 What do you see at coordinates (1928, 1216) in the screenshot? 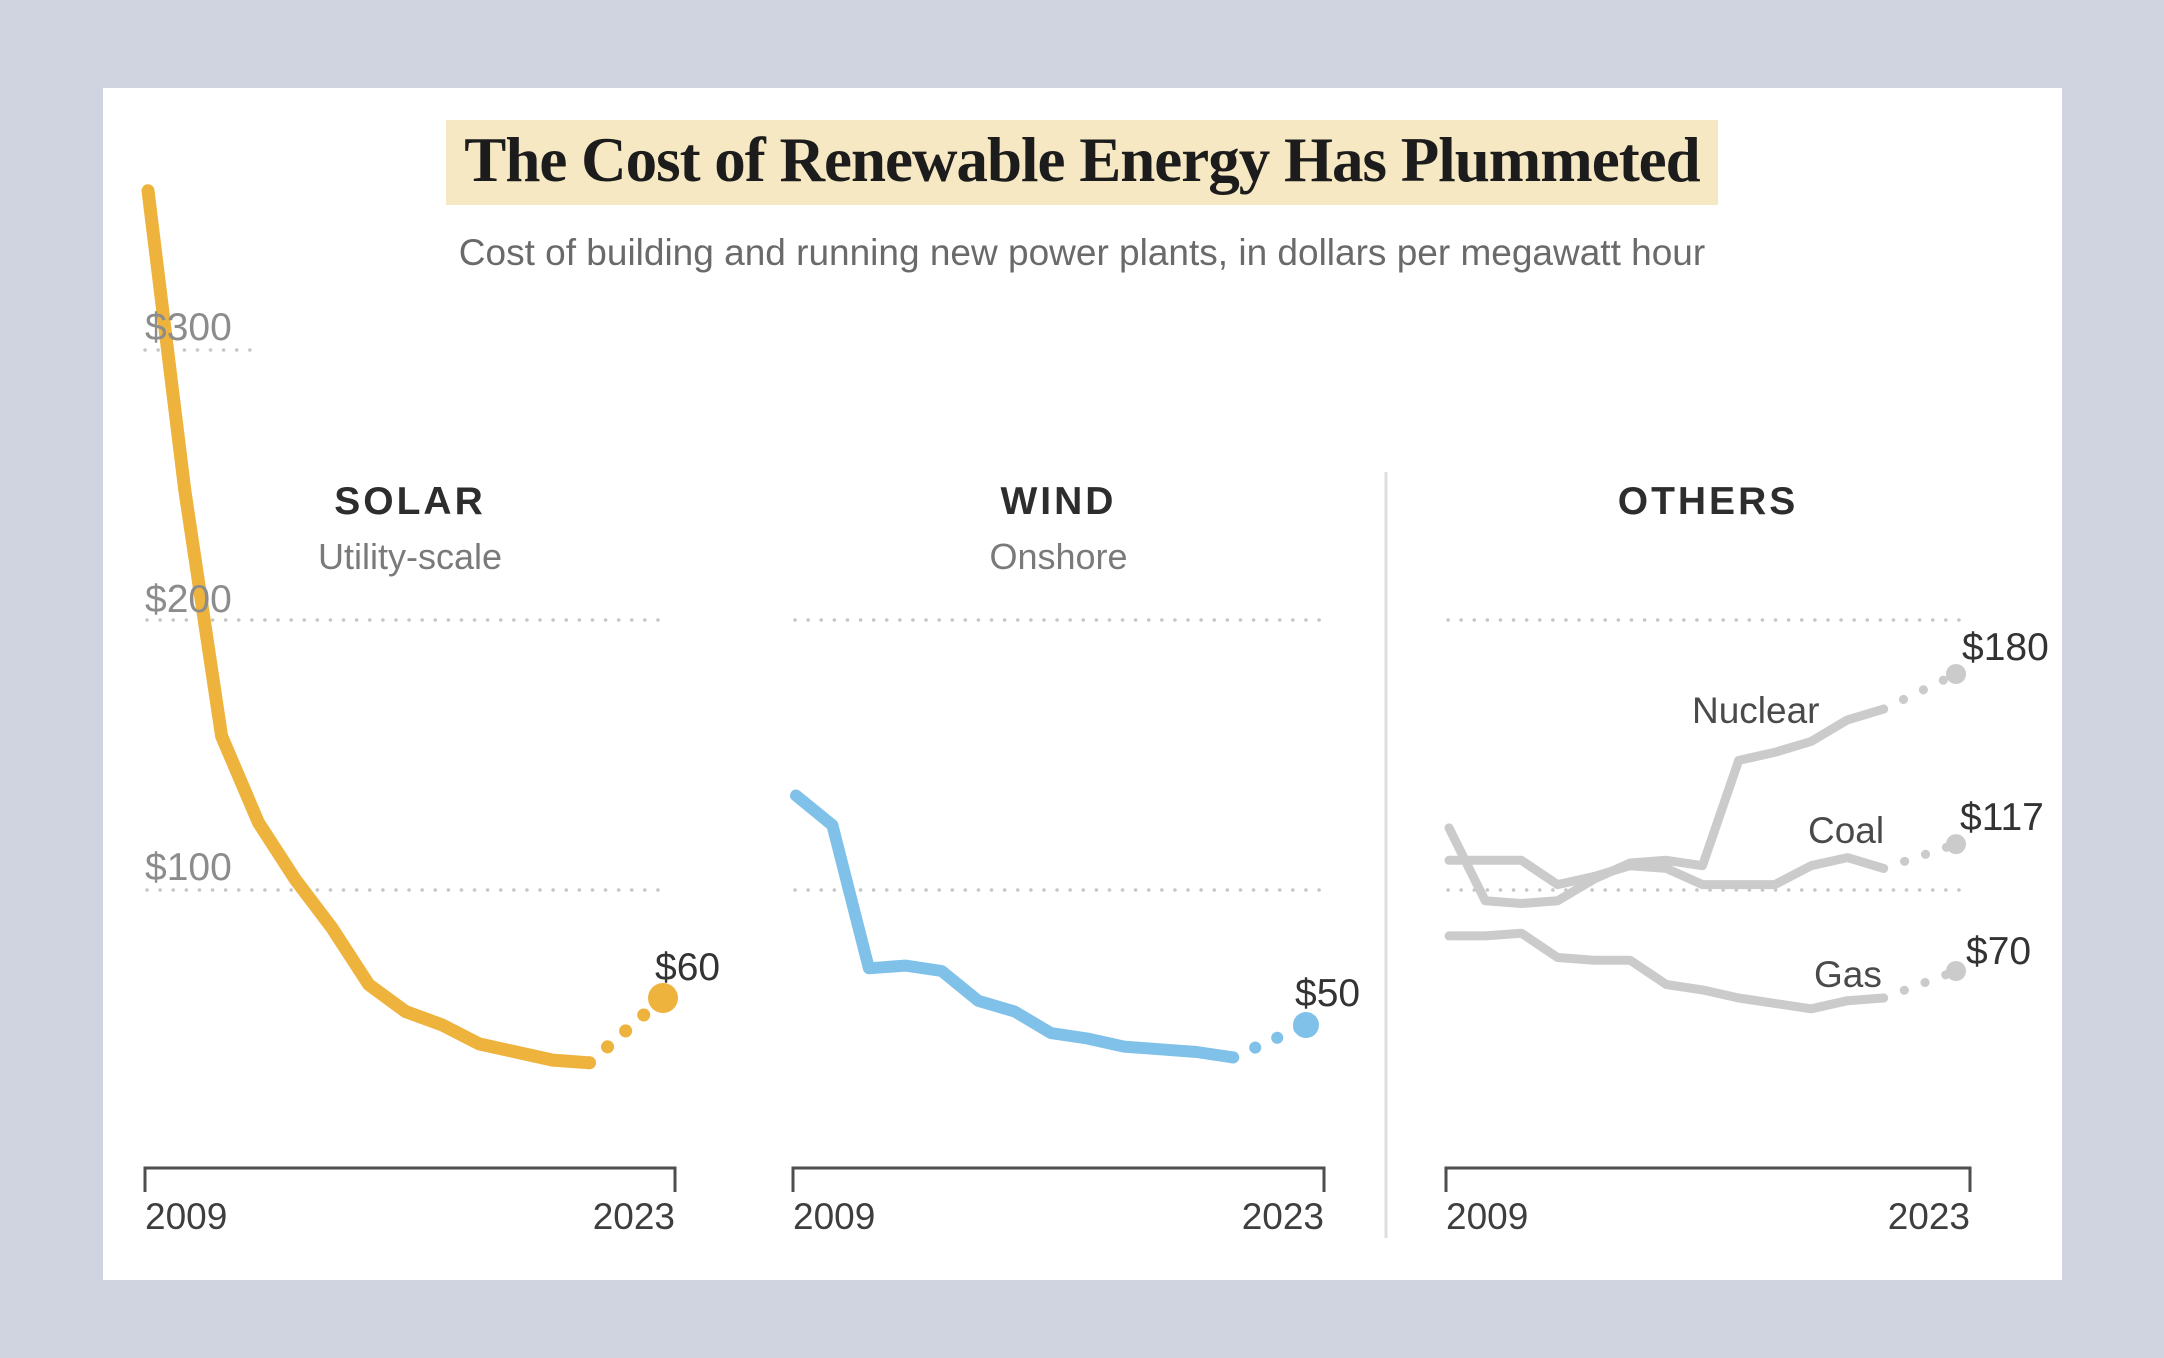
I see `x-axis-end-others: 2023` at bounding box center [1928, 1216].